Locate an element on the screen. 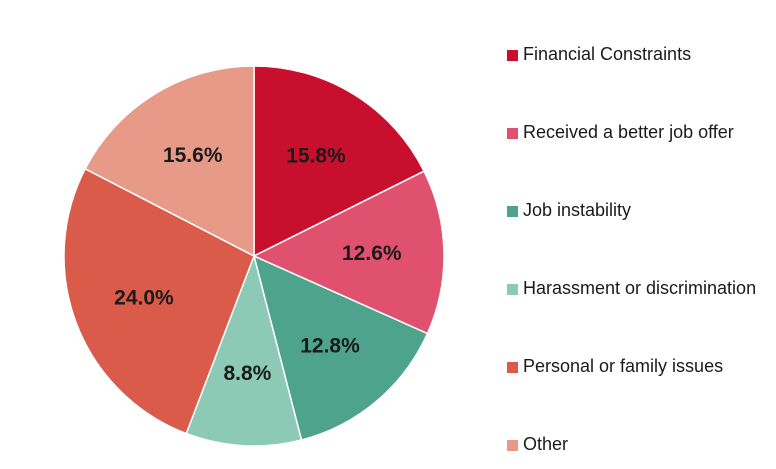 Image resolution: width=776 pixels, height=469 pixels. legend-item-financial-constraints: Financial Constraints is located at coordinates (634, 54).